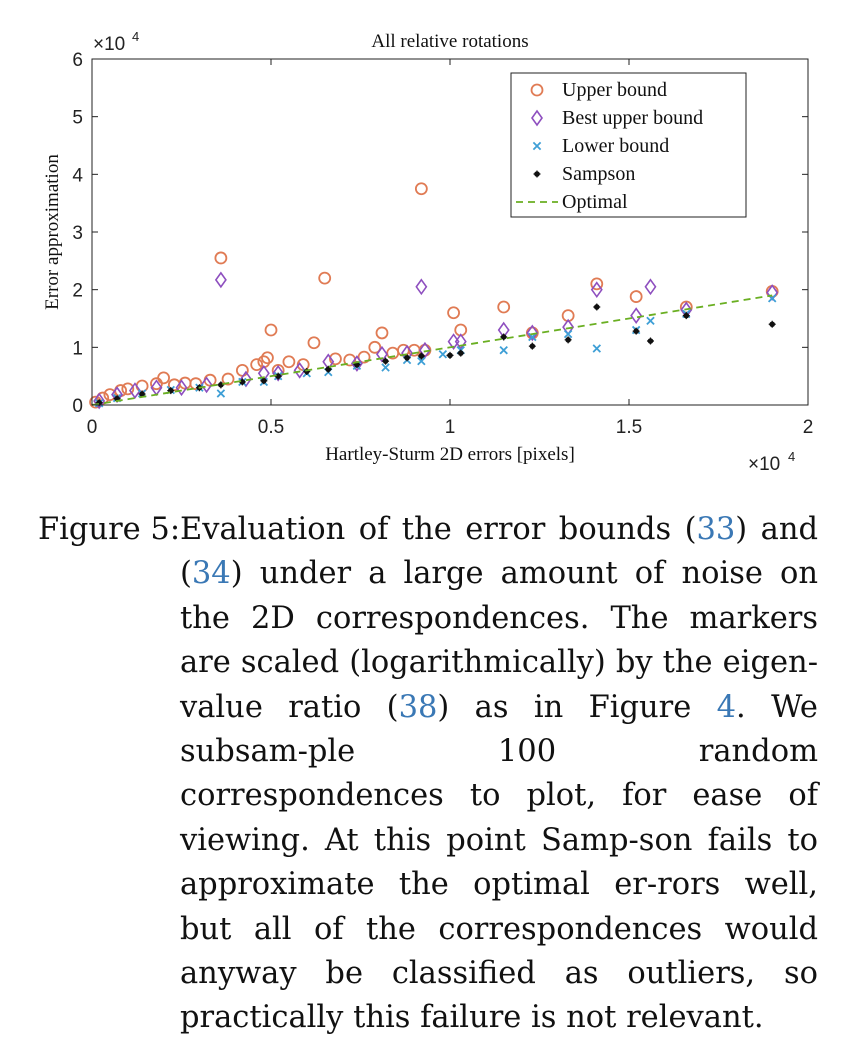  What do you see at coordinates (499, 552) in the screenshot?
I see `caption-segment: ) and (` at bounding box center [499, 552].